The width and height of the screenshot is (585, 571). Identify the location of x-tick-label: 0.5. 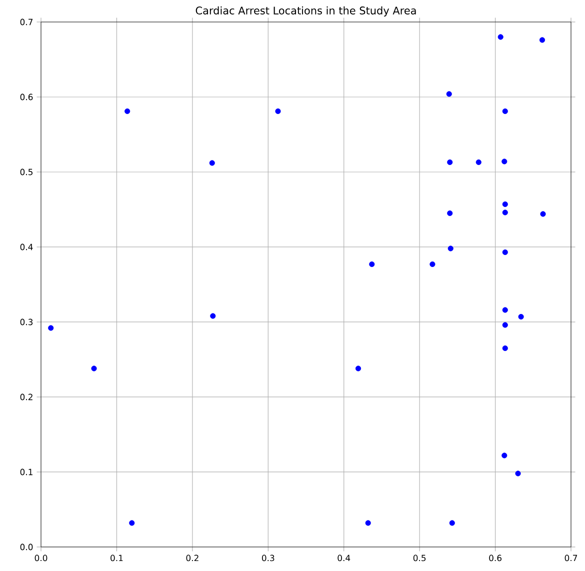
(419, 558).